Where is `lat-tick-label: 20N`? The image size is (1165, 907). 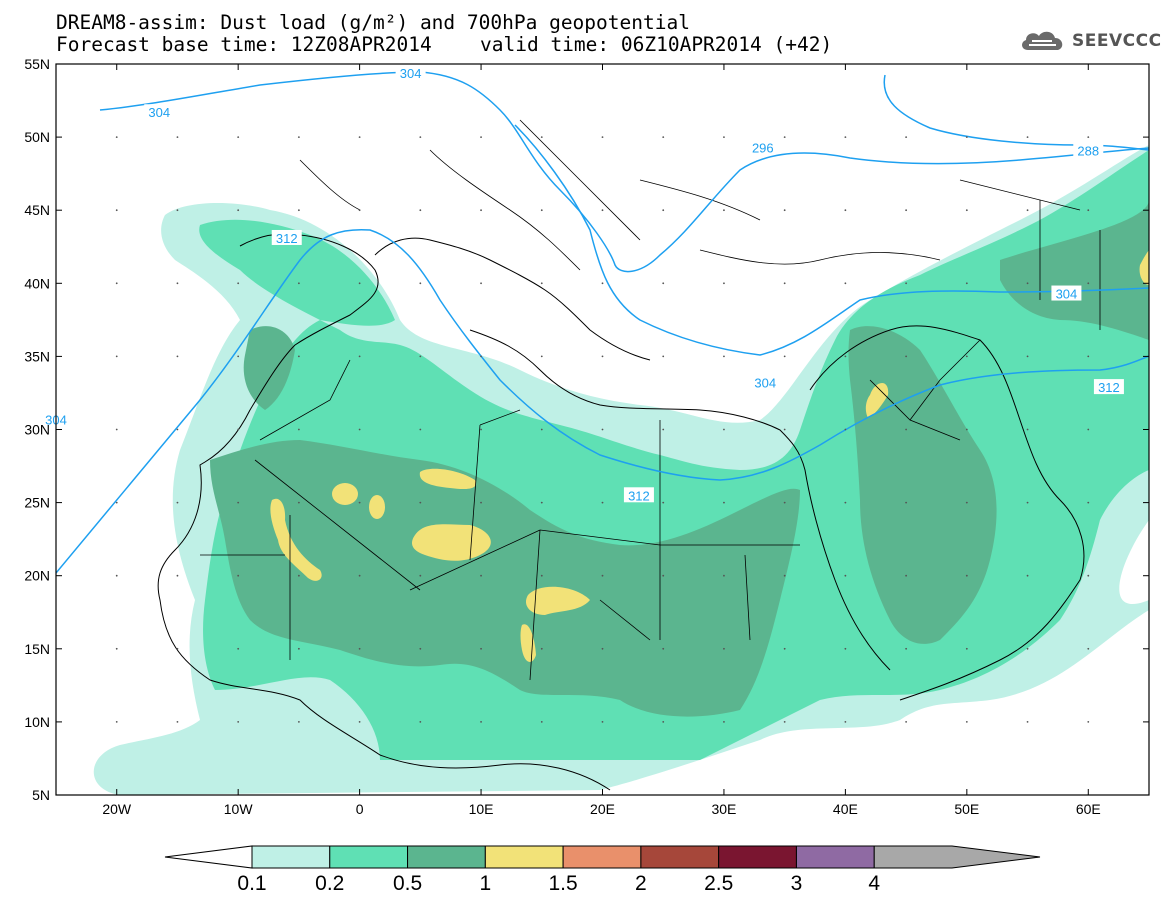 lat-tick-label: 20N is located at coordinates (37, 576).